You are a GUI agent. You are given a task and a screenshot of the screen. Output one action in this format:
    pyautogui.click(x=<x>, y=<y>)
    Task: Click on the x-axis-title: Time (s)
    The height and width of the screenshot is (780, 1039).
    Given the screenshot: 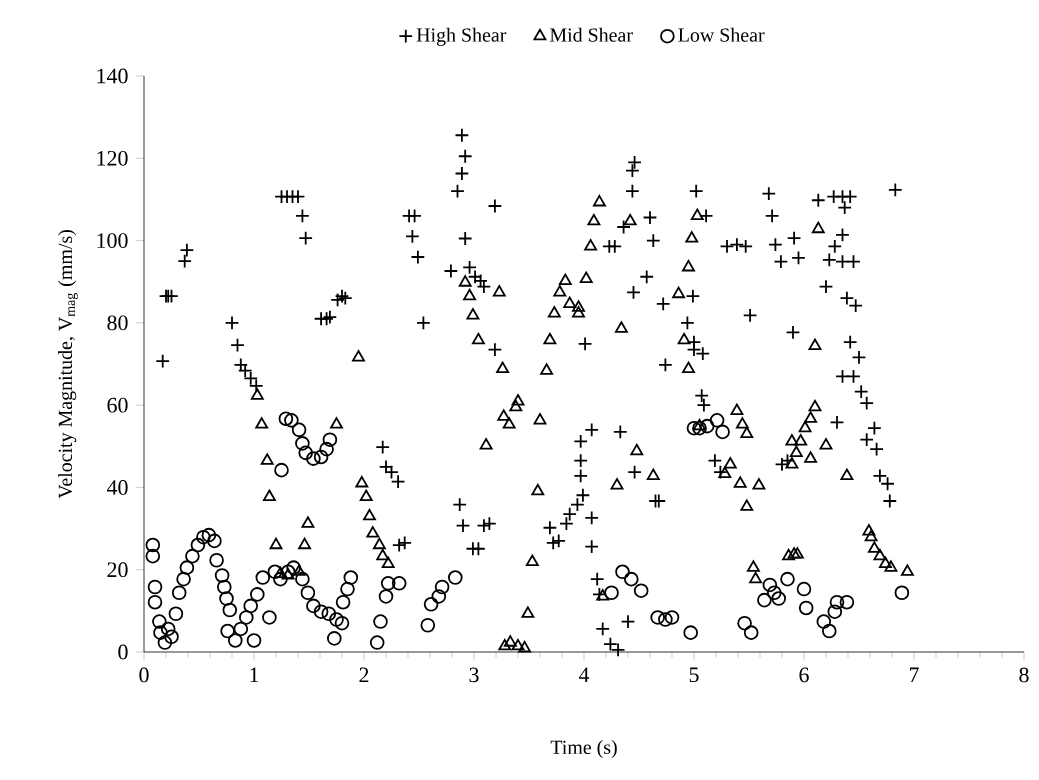 What is the action you would take?
    pyautogui.click(x=583, y=749)
    